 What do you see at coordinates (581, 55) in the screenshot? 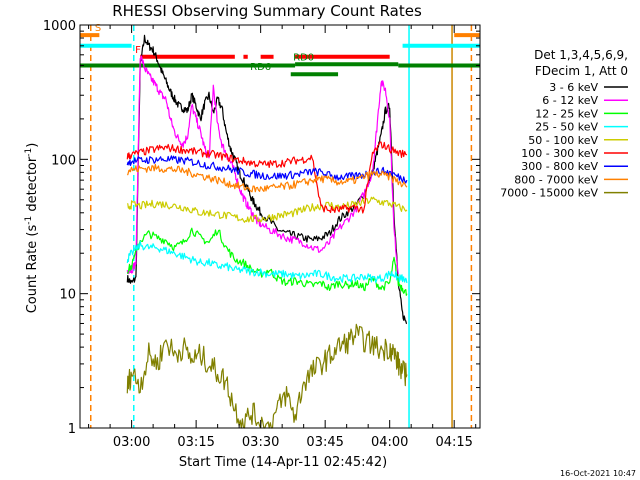
I see `legend-header-1: Det 1,3,4,5,6,9,` at bounding box center [581, 55].